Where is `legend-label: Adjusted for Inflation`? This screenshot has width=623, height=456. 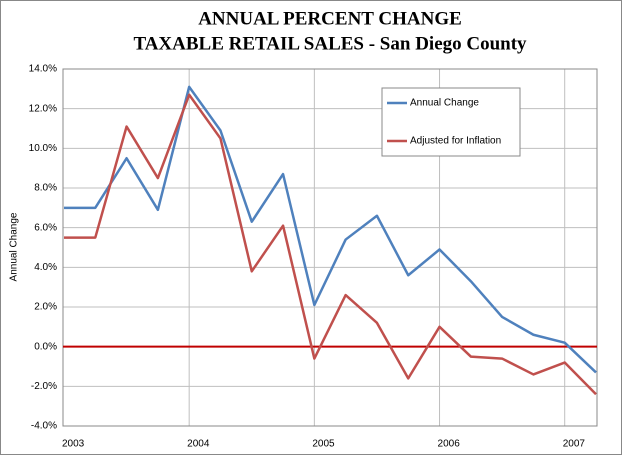 legend-label: Adjusted for Inflation is located at coordinates (455, 141).